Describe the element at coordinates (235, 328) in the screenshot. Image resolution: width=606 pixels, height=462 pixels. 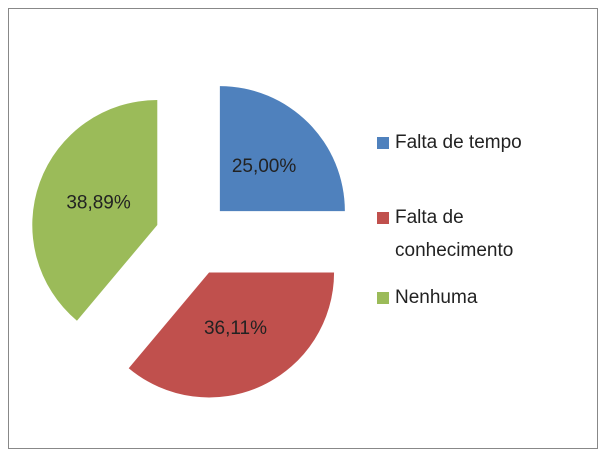
I see `data-label: 36,11%` at that location.